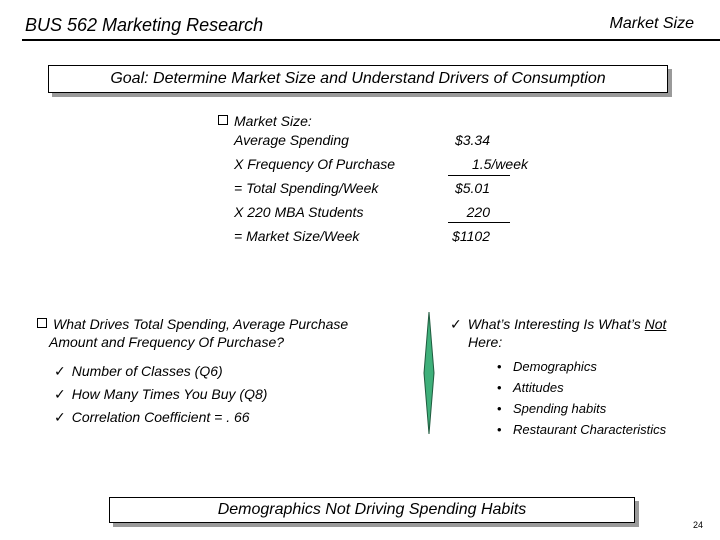 The image size is (720, 540). Describe the element at coordinates (160, 417) in the screenshot. I see `list-item-label: Correlation Coefficient = . 66` at that location.